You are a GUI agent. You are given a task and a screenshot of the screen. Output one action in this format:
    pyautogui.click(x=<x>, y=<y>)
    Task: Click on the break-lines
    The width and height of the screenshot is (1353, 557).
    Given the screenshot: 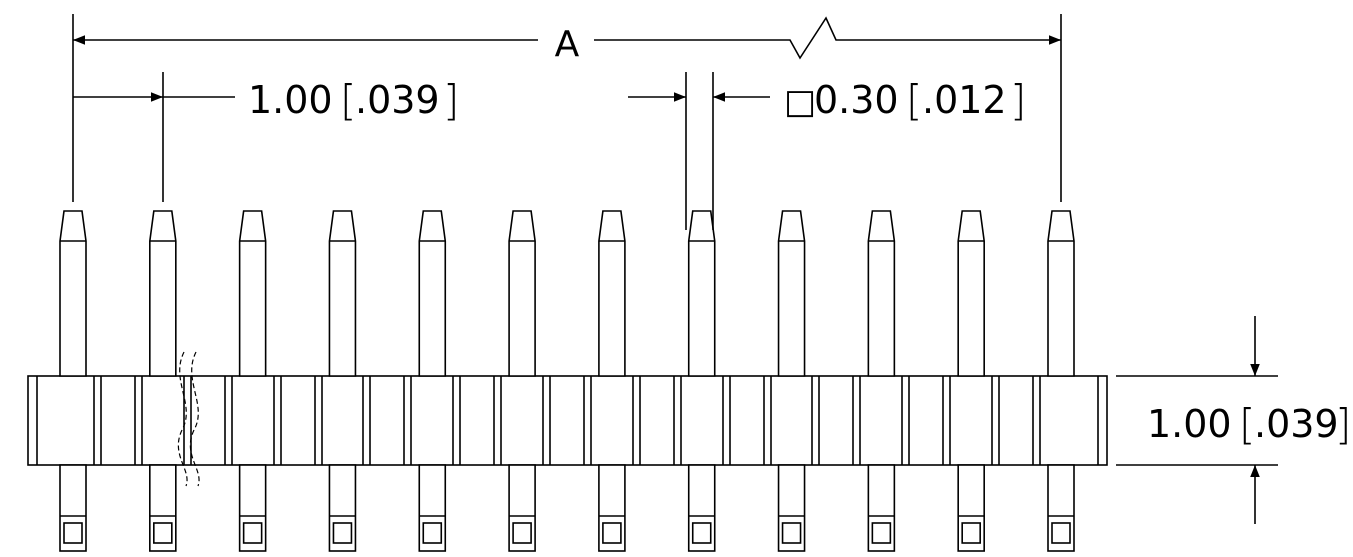 What is the action you would take?
    pyautogui.click(x=188, y=419)
    